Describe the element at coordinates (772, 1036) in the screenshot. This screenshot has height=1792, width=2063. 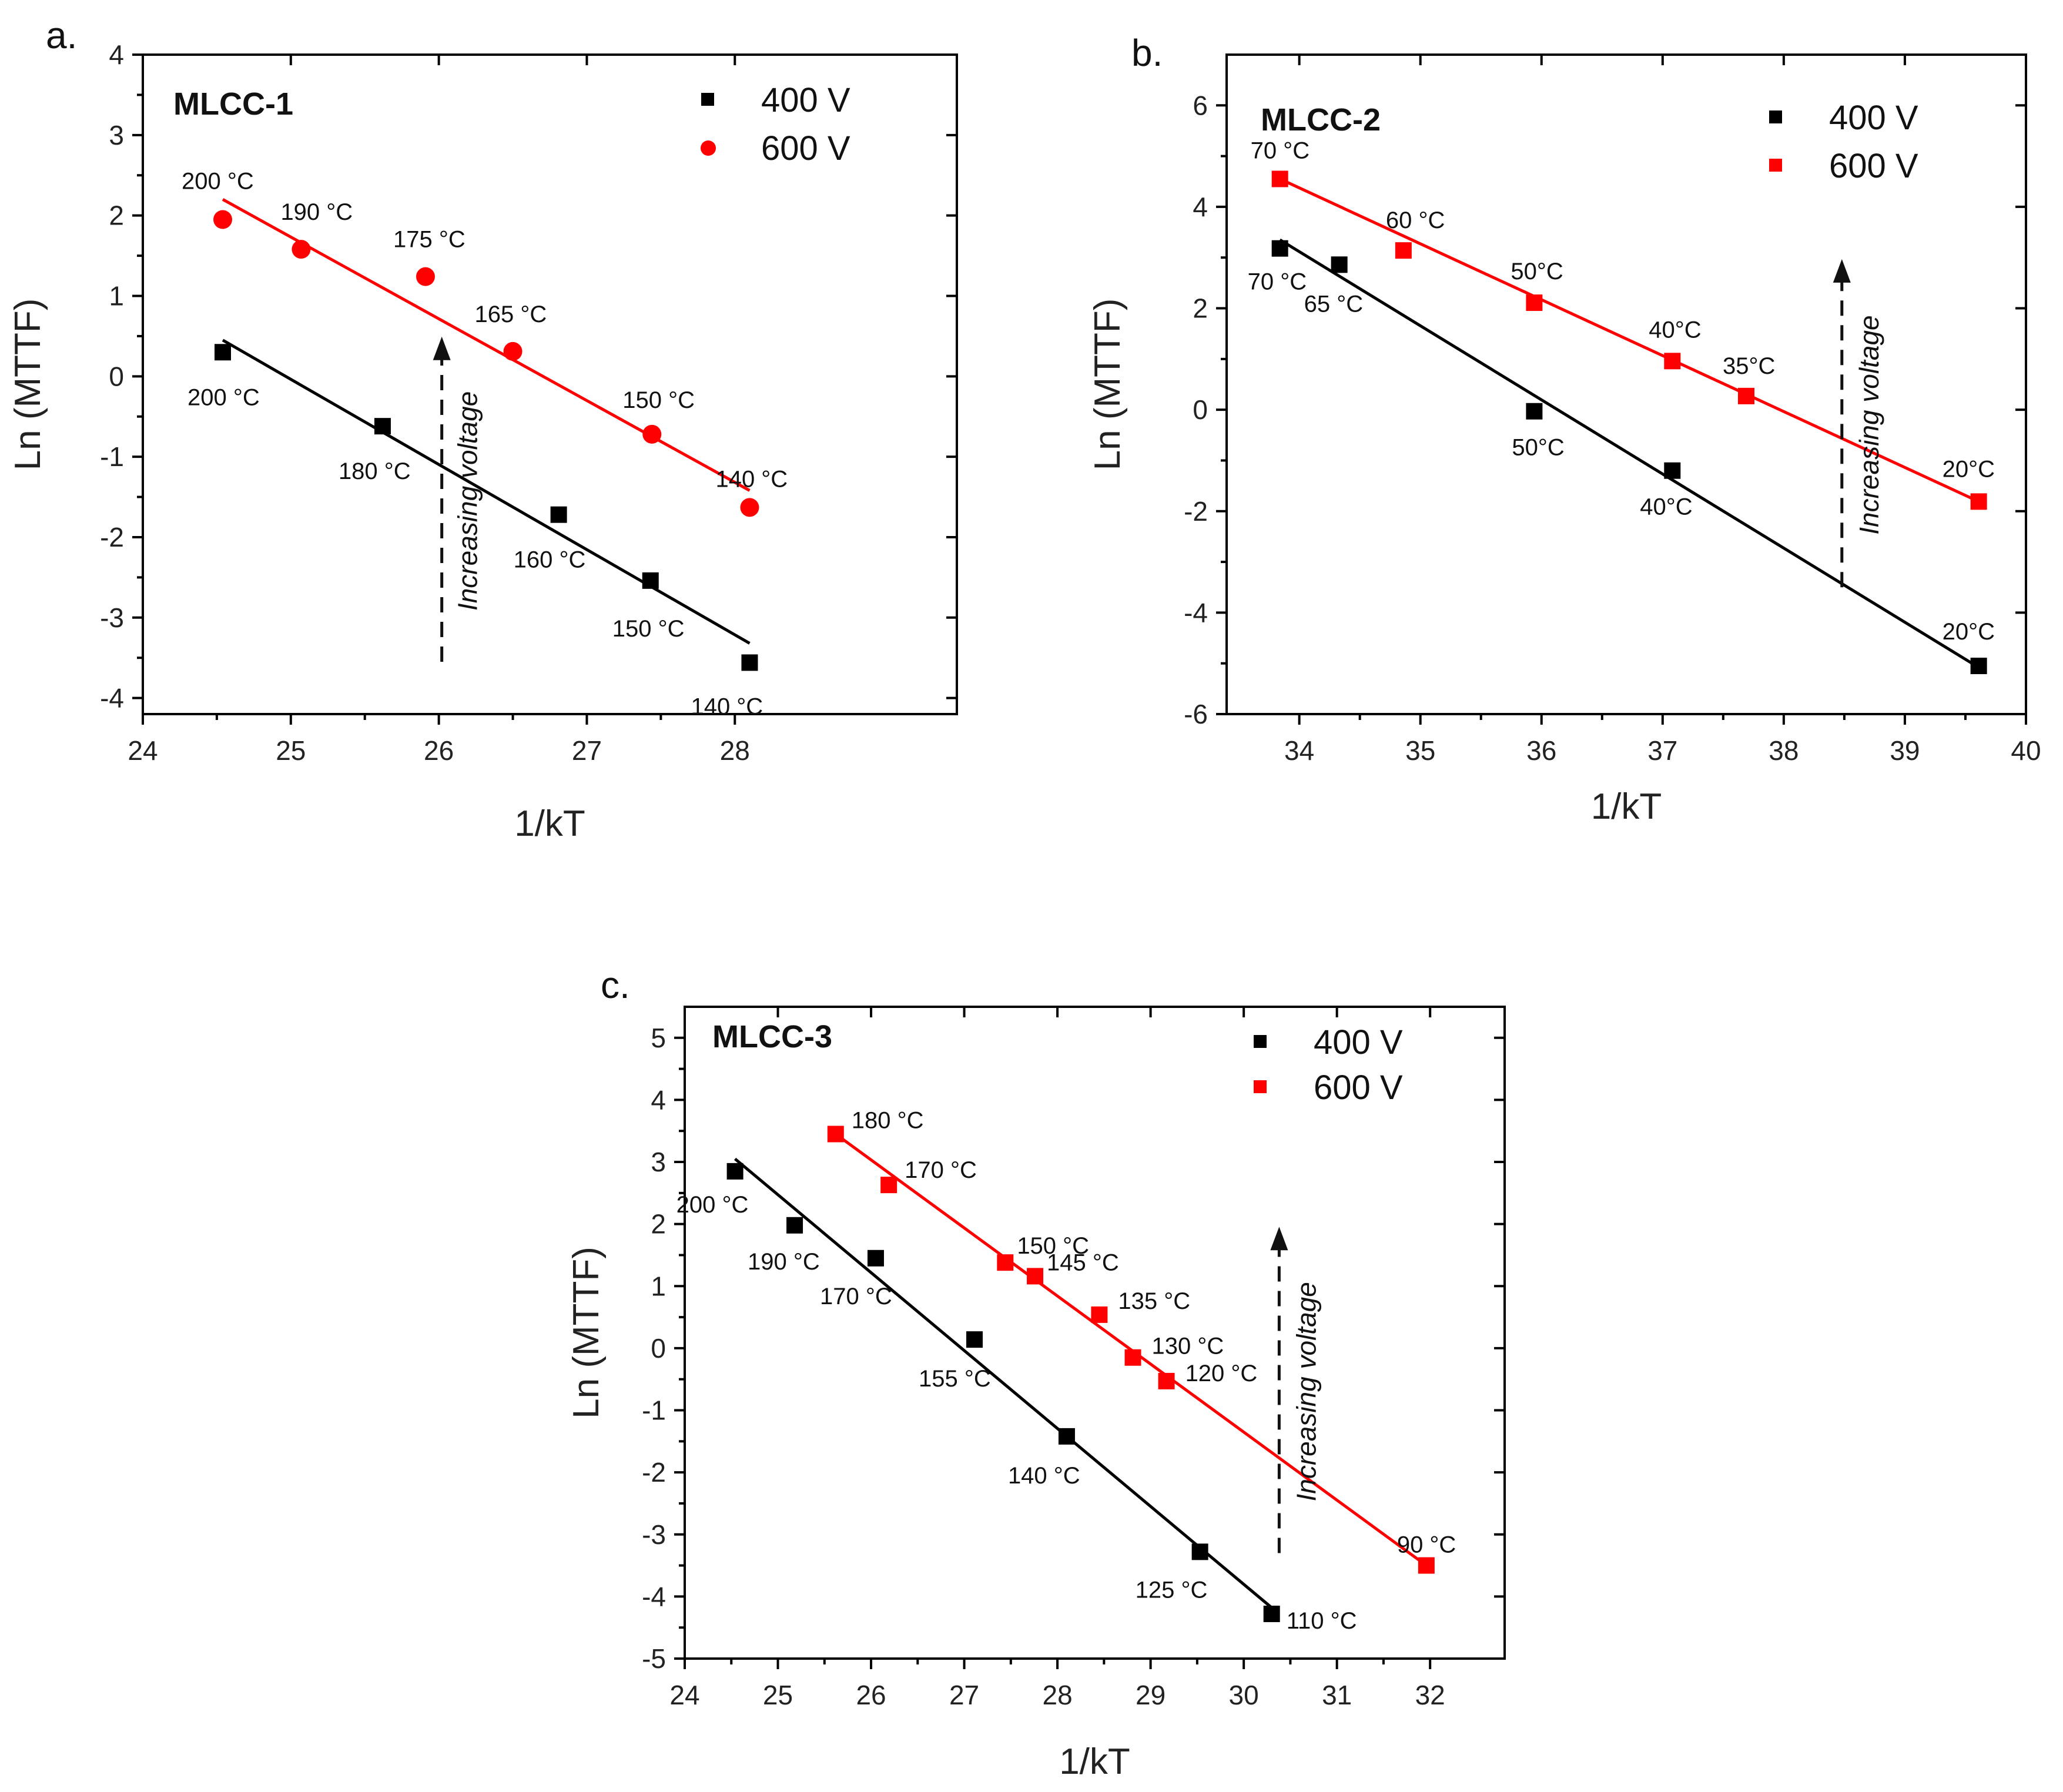
I see `panel-title: MLCC-3` at that location.